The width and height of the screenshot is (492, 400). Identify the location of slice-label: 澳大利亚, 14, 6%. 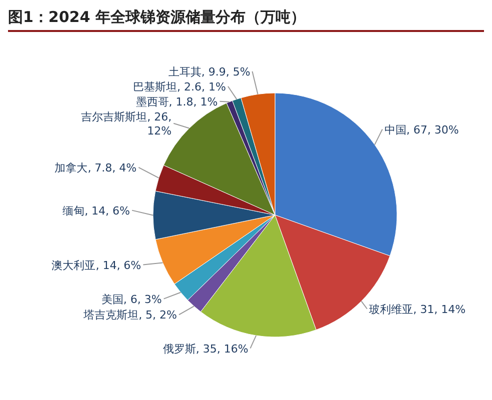
(97, 265).